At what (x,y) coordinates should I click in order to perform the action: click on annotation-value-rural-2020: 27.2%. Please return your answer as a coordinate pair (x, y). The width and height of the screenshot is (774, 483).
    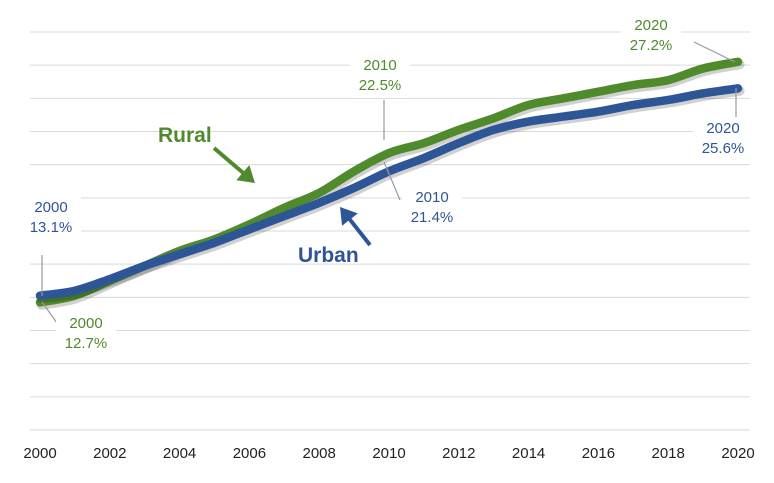
    Looking at the image, I should click on (651, 45).